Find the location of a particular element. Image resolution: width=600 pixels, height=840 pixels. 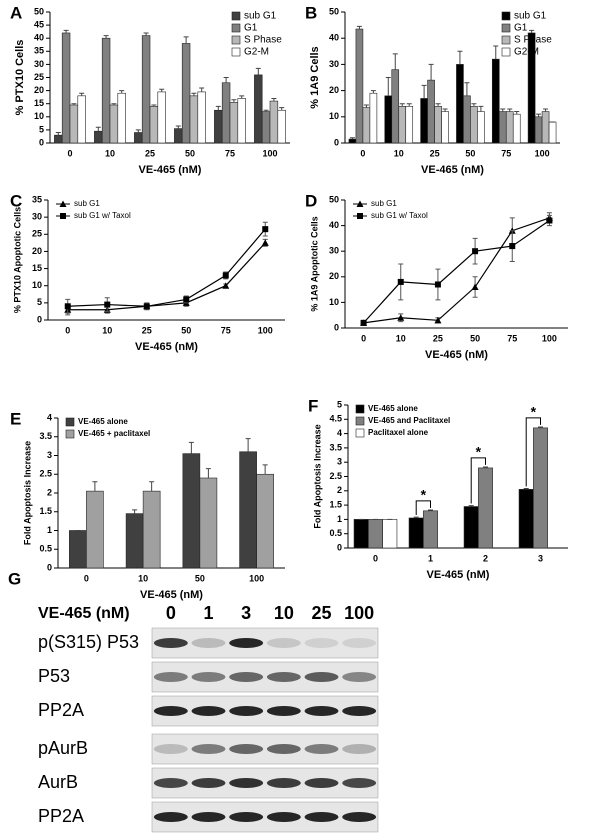

x-tick-label: 2 is located at coordinates (485, 558).